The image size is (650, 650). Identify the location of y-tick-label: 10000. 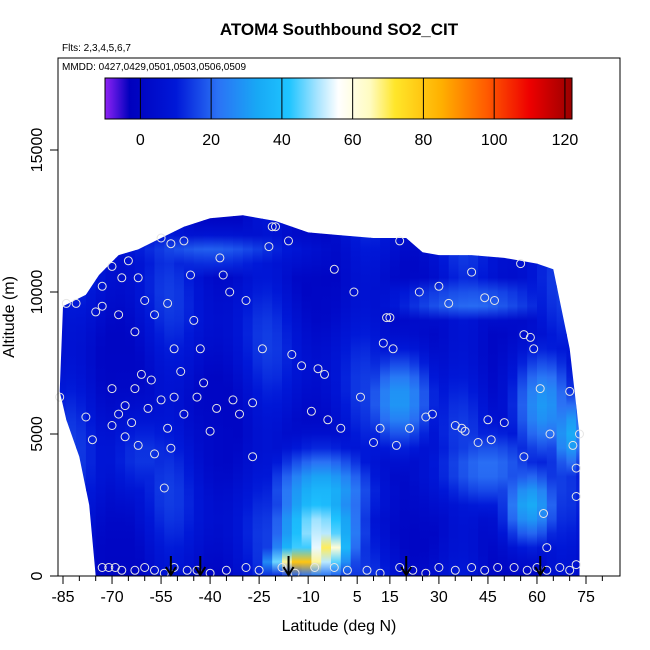
(37, 292).